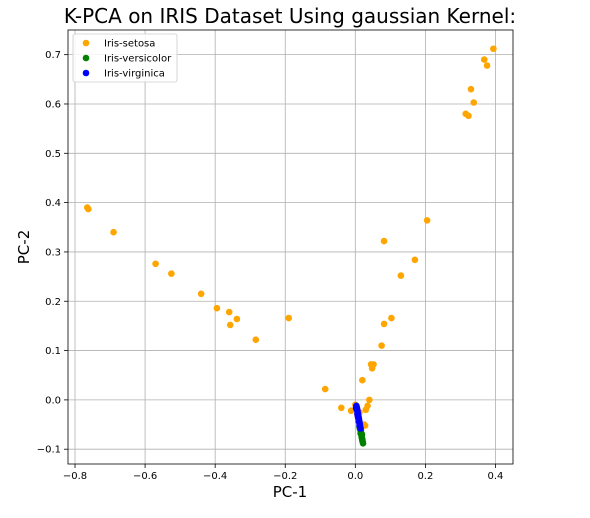 The image size is (590, 518). What do you see at coordinates (355, 476) in the screenshot?
I see `x-tick-label: 0.0` at bounding box center [355, 476].